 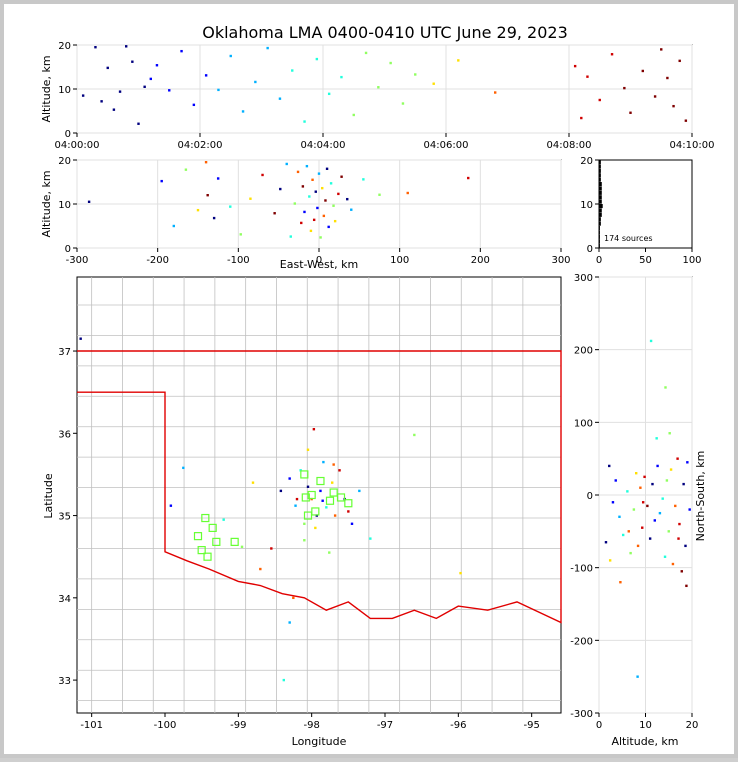 What do you see at coordinates (458, 725) in the screenshot?
I see `plan-view-xtick-label: -96` at bounding box center [458, 725].